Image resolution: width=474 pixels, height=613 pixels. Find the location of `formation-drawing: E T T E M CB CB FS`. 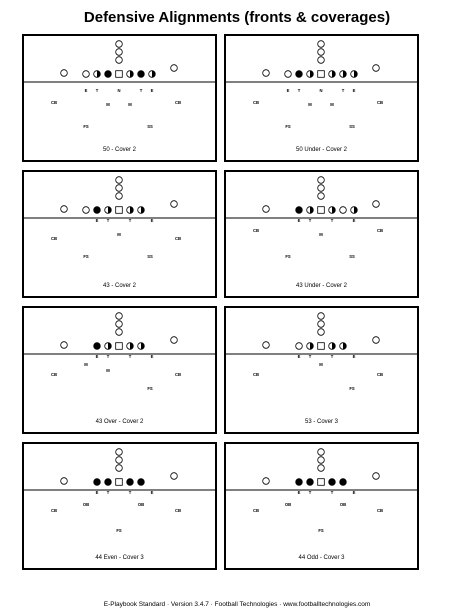

formation-drawing: E T T E M CB CB FS is located at coordinates (321, 351).